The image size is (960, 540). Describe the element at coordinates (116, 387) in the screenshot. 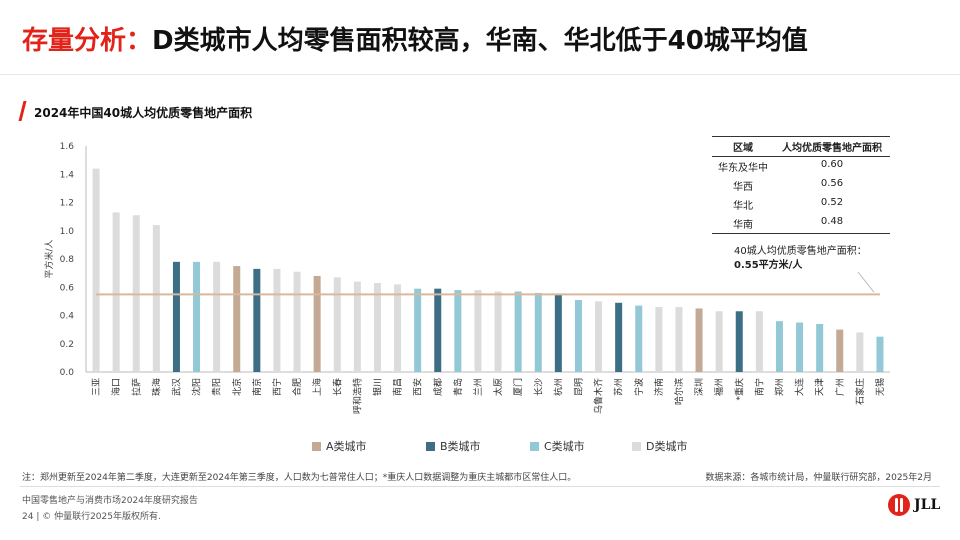

I see `x-tick-label: 海口` at that location.